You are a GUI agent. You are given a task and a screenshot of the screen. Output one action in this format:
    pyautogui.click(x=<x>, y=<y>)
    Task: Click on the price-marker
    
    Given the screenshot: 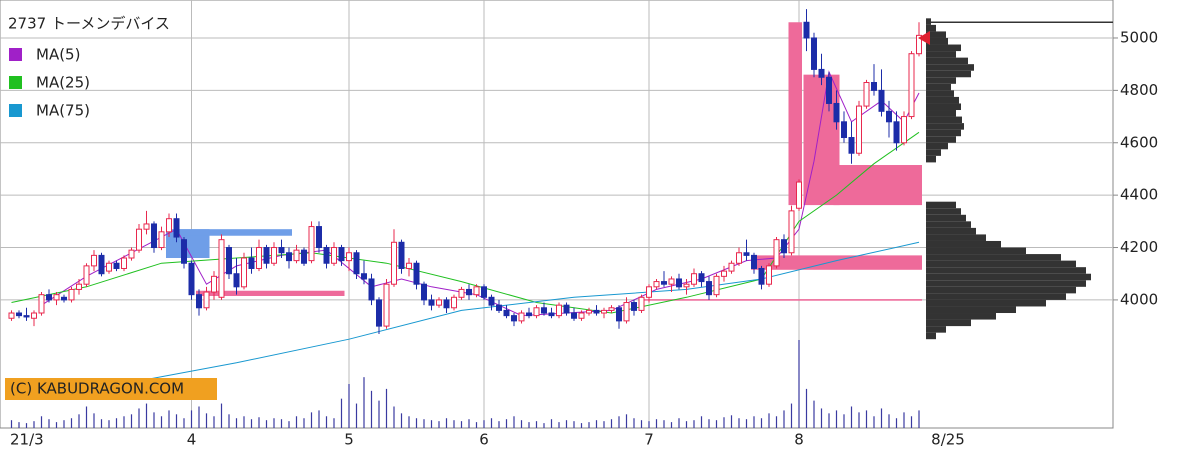 What is the action you would take?
    pyautogui.click(x=924, y=37)
    